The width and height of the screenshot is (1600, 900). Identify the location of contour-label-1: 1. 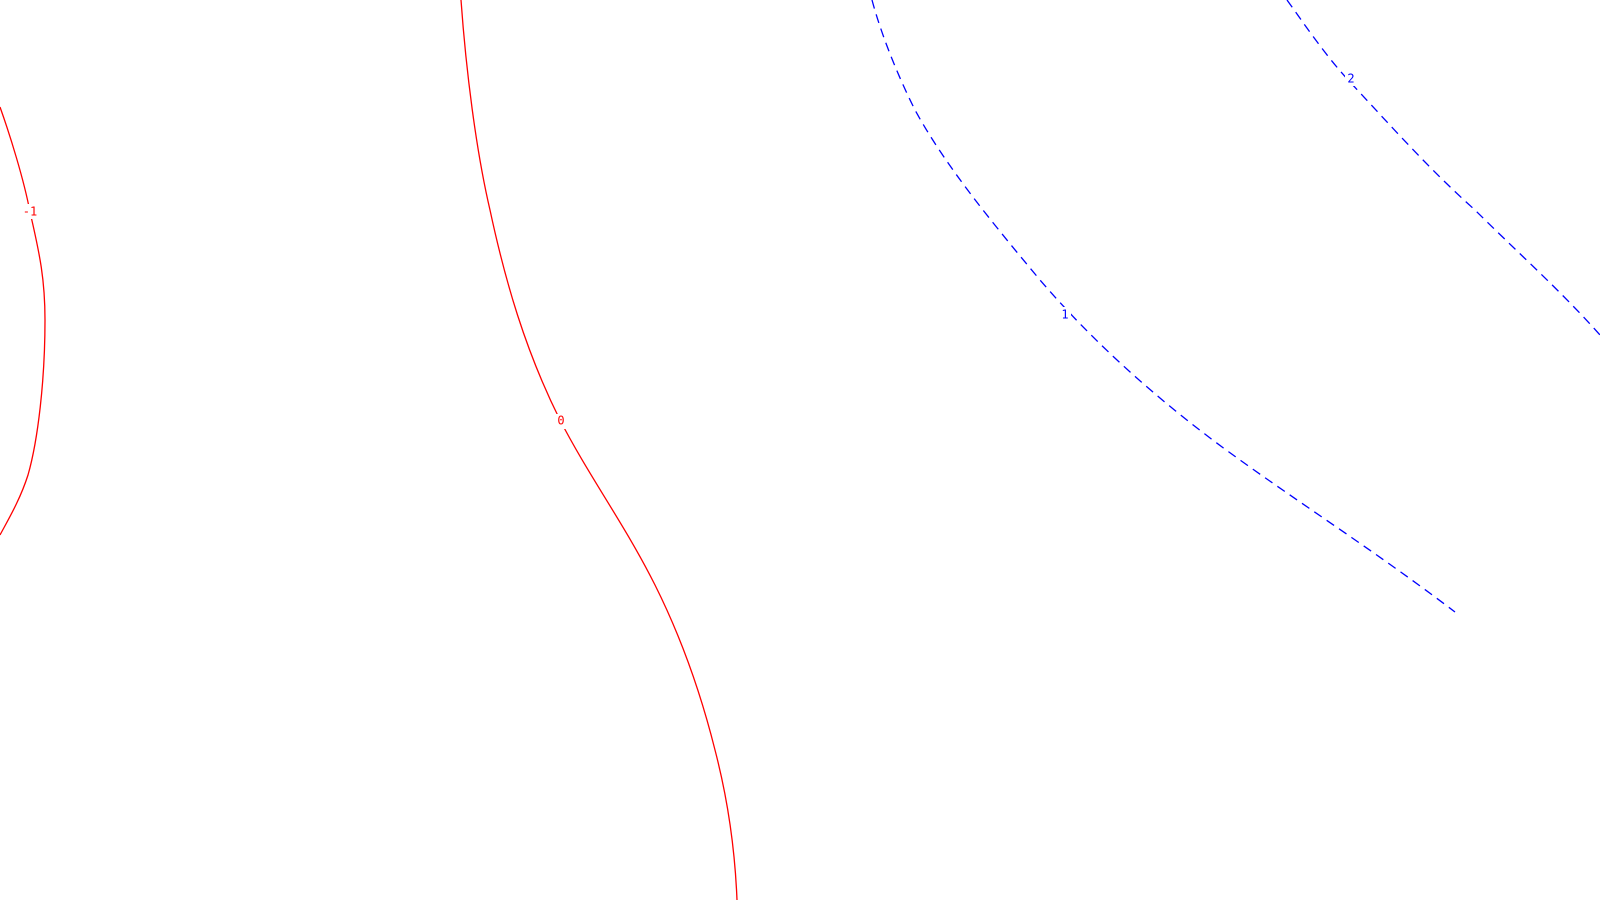
(1064, 315).